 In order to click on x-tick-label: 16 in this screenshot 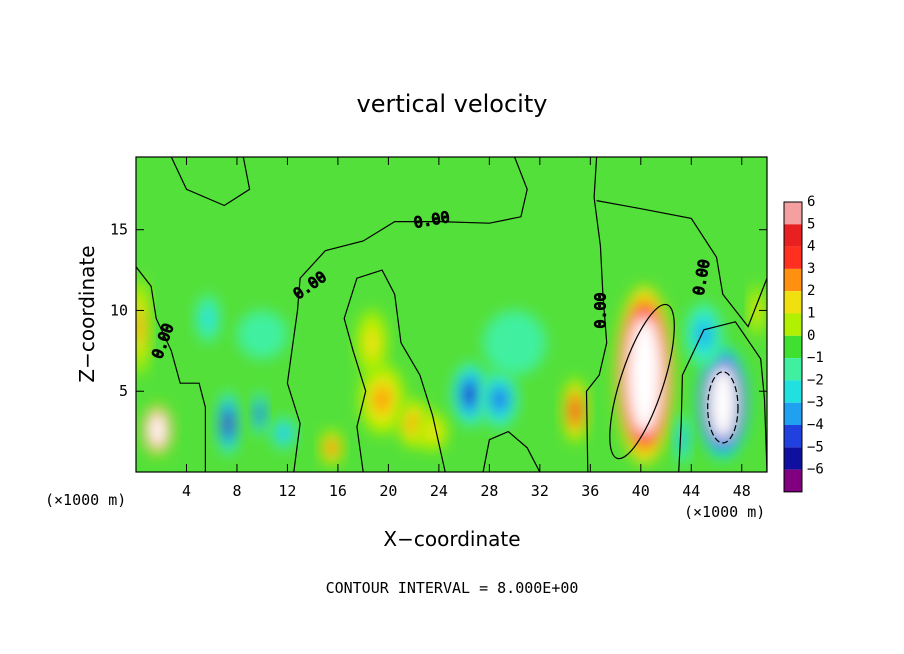, I will do `click(338, 491)`.